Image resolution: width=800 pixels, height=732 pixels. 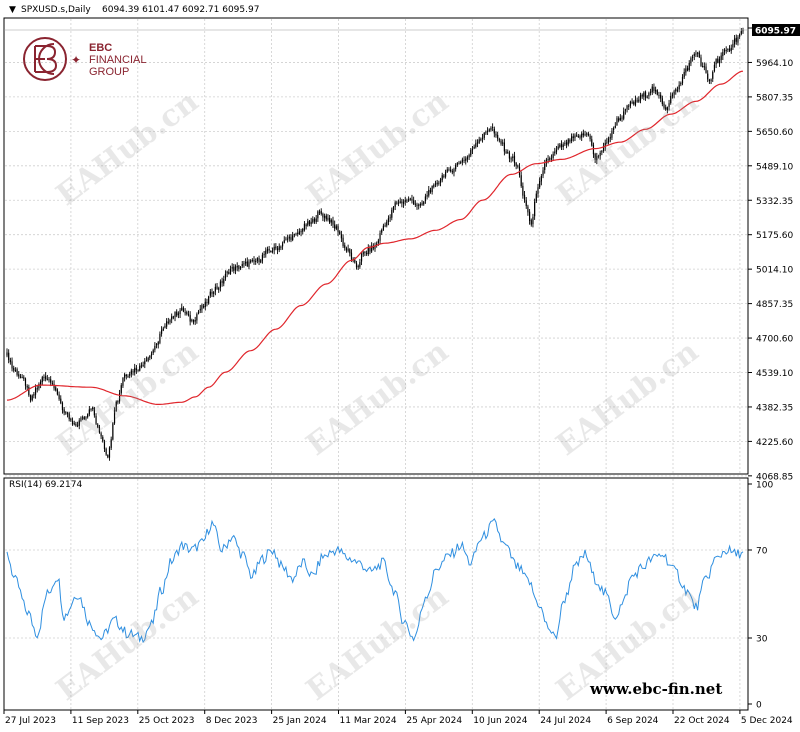 I want to click on logo-line-3: GROUP, so click(x=109, y=72).